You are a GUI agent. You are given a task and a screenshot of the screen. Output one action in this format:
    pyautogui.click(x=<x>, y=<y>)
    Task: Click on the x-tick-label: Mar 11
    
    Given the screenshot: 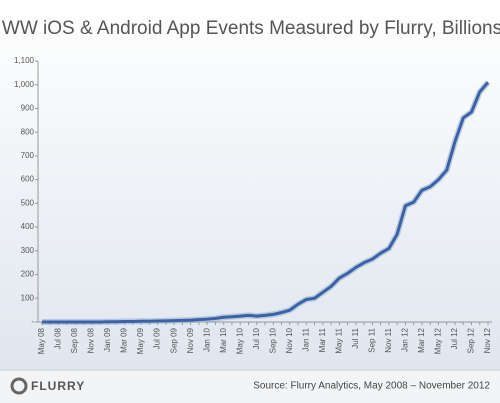 What is the action you would take?
    pyautogui.click(x=322, y=339)
    